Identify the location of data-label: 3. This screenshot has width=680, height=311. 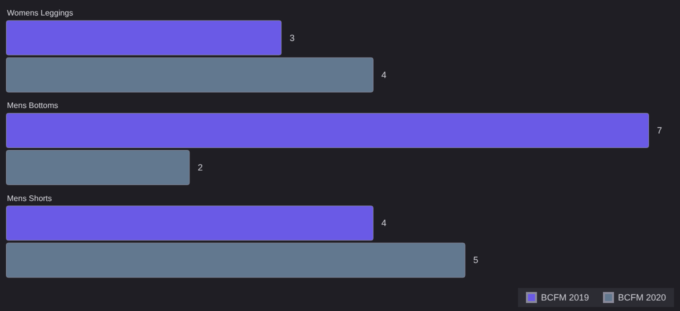
(292, 37).